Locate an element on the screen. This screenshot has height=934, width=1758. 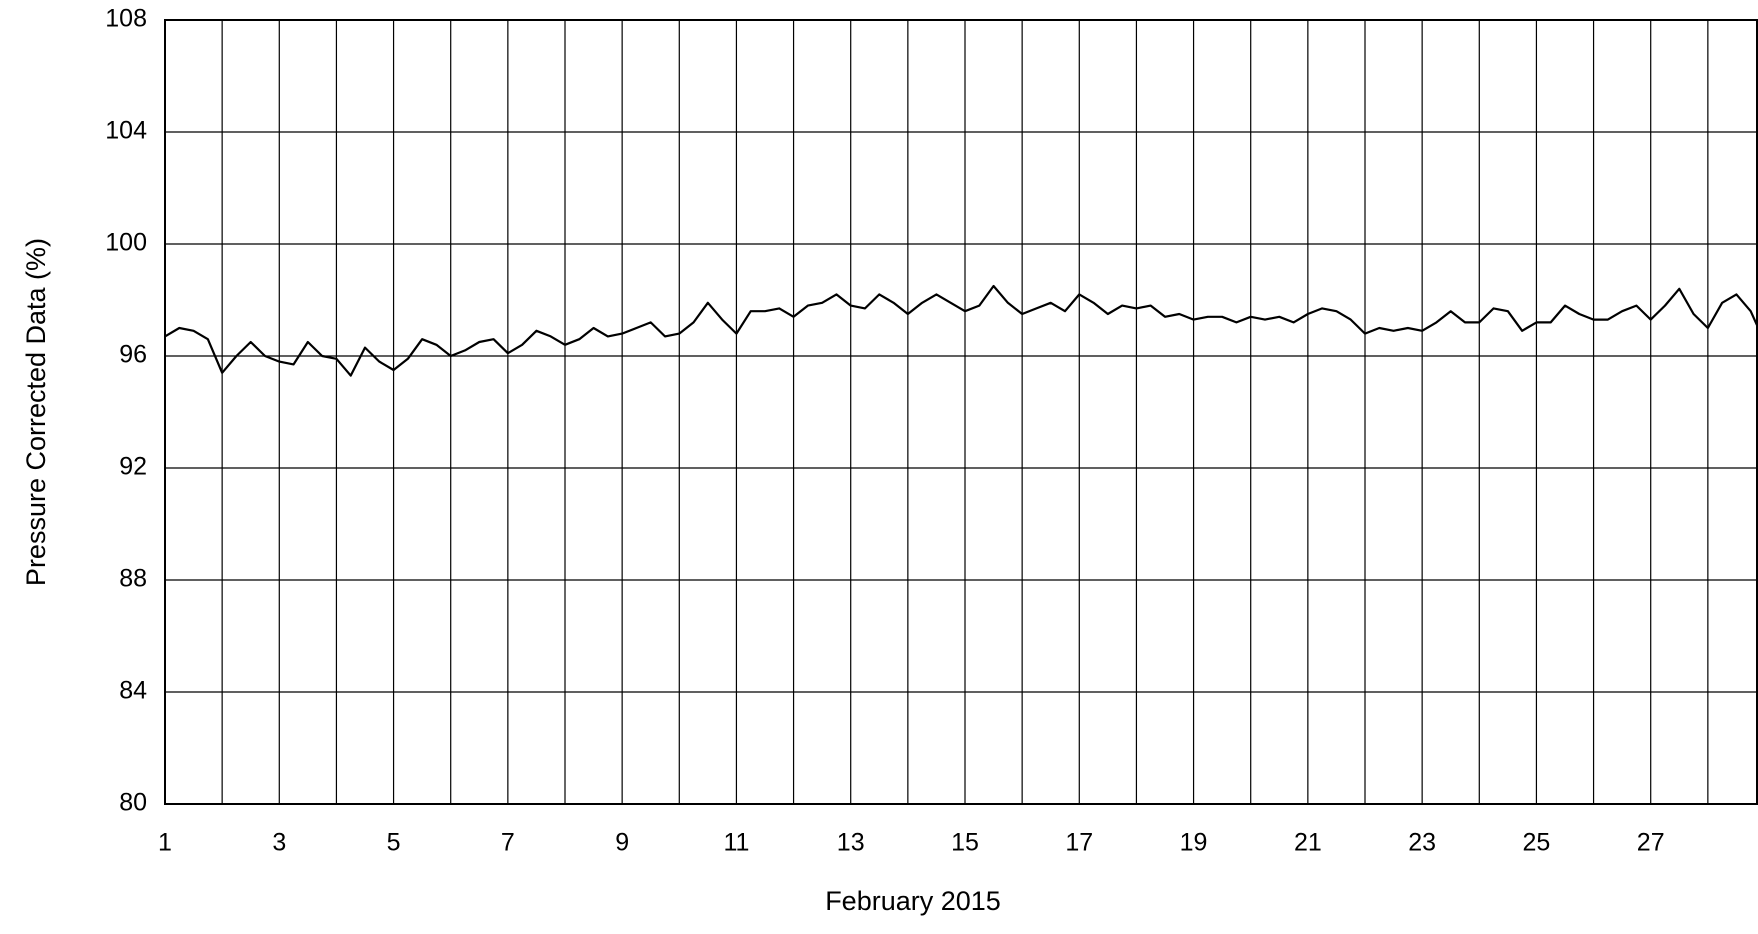
y-tick-label: 88 is located at coordinates (133, 579).